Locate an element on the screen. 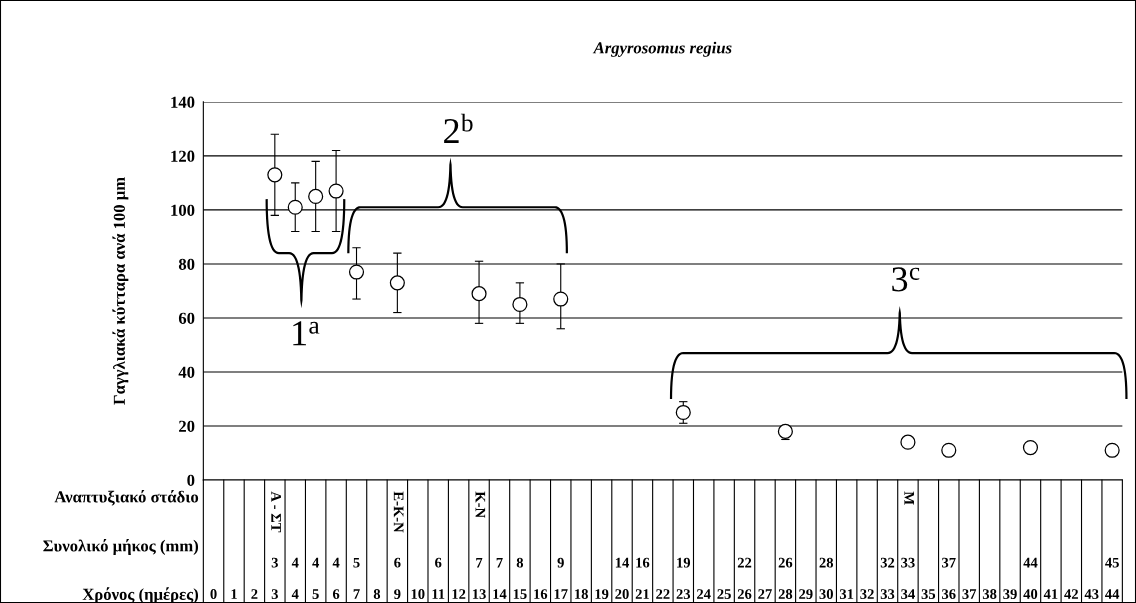  x-tick-label: 37 is located at coordinates (969, 594).